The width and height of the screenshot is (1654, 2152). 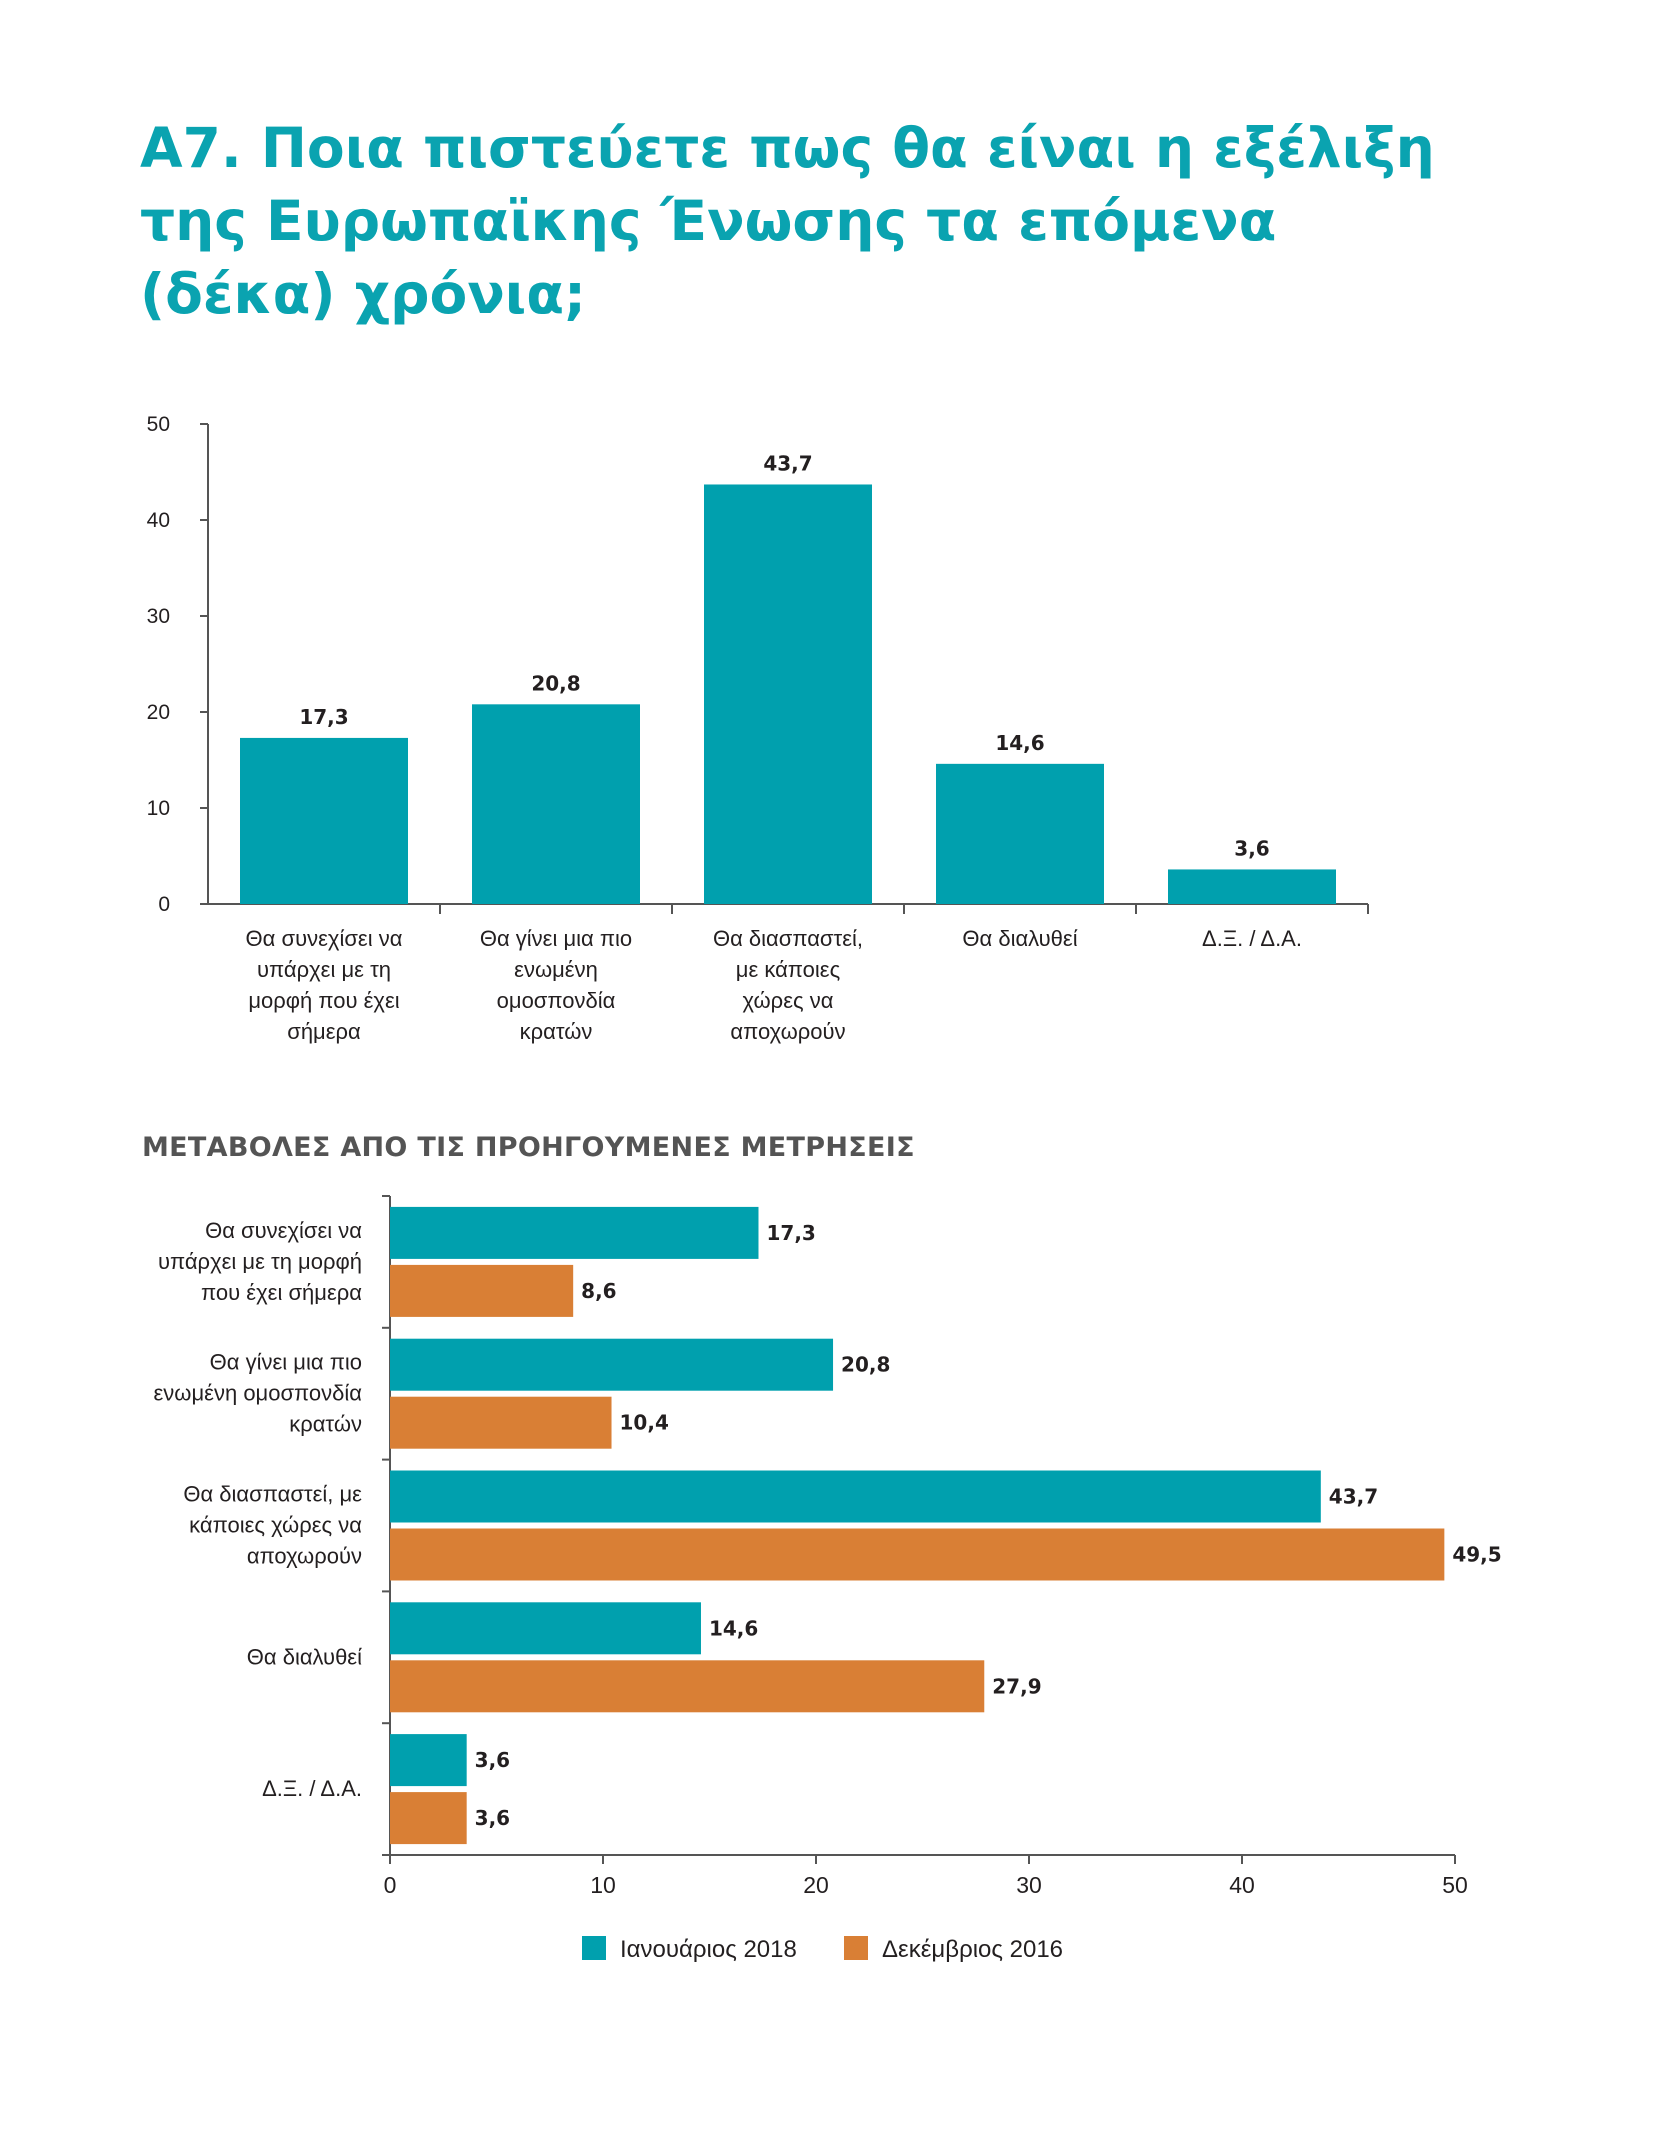 What do you see at coordinates (286, 1362) in the screenshot?
I see `y-category-label: Θα γίνει μια πιο` at bounding box center [286, 1362].